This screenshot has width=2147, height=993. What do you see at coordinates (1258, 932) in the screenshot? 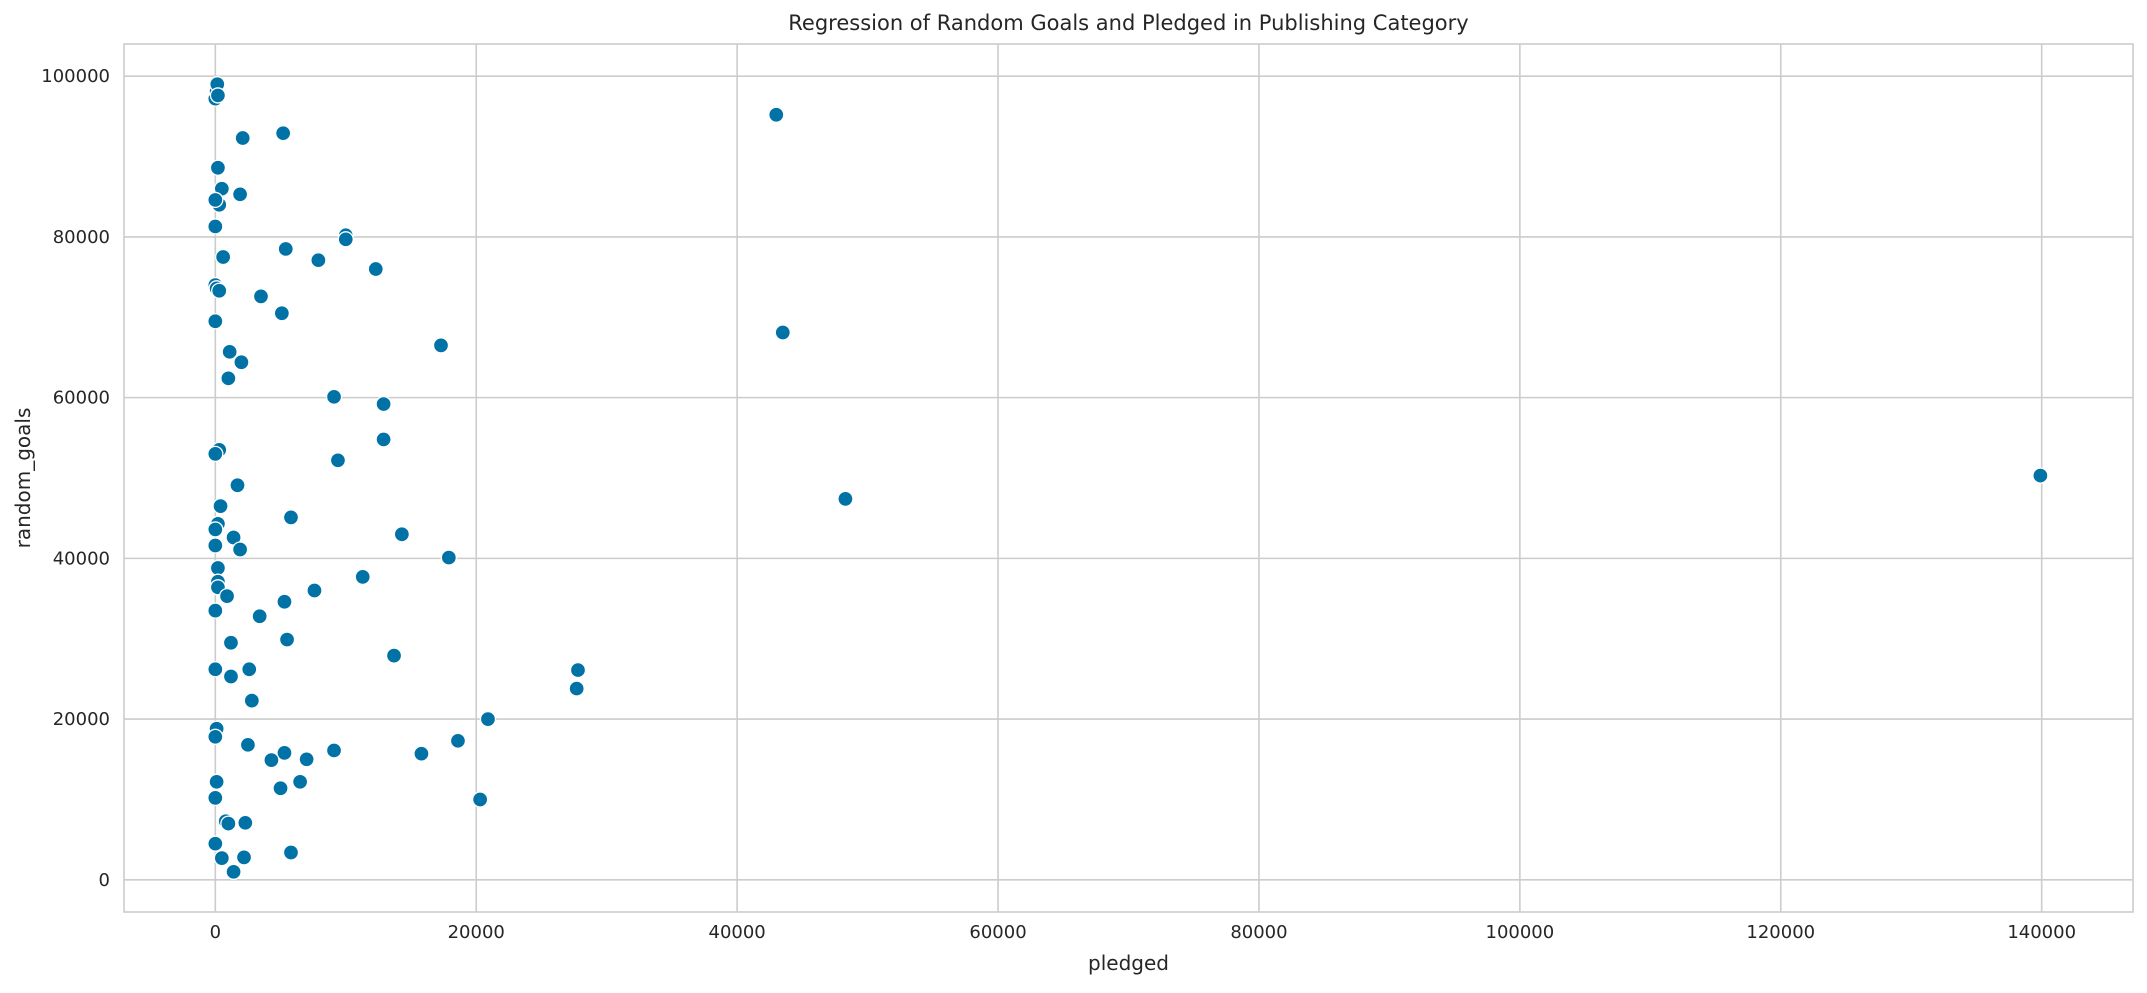
I see `x-tick-label: 80000` at bounding box center [1258, 932].